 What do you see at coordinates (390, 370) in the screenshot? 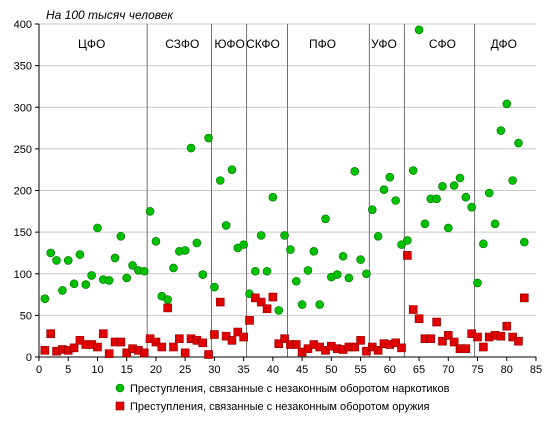
I see `x-tick-label: 60` at bounding box center [390, 370].